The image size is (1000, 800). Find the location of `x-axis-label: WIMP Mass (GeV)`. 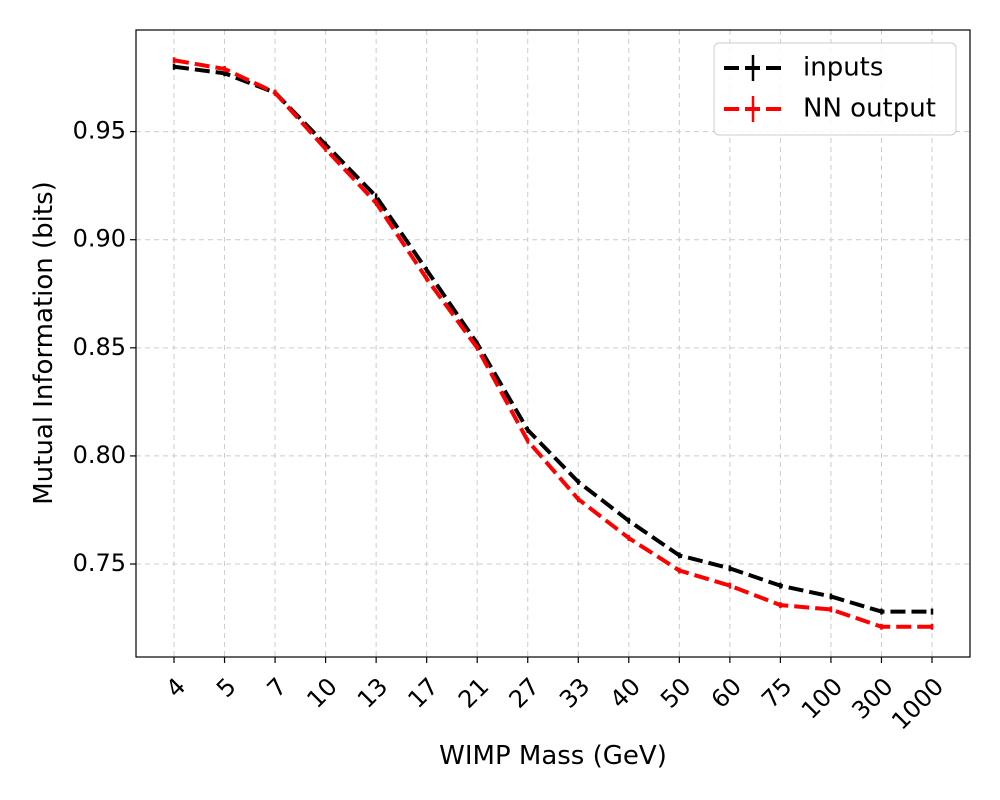

x-axis-label: WIMP Mass (GeV) is located at coordinates (553, 756).